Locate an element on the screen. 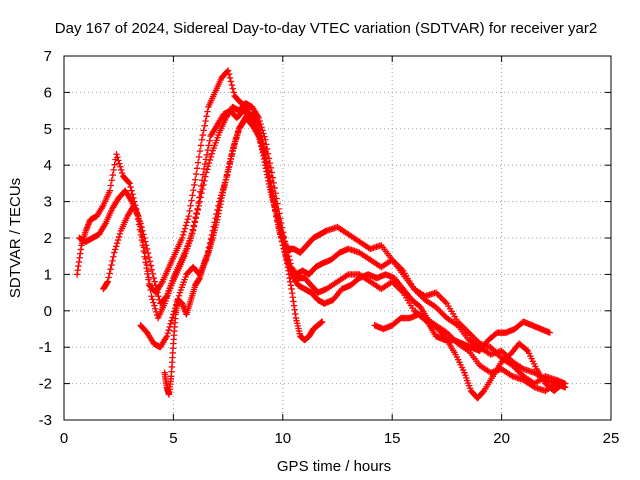 The height and width of the screenshot is (480, 640). x-tick-label: 0 is located at coordinates (64, 438).